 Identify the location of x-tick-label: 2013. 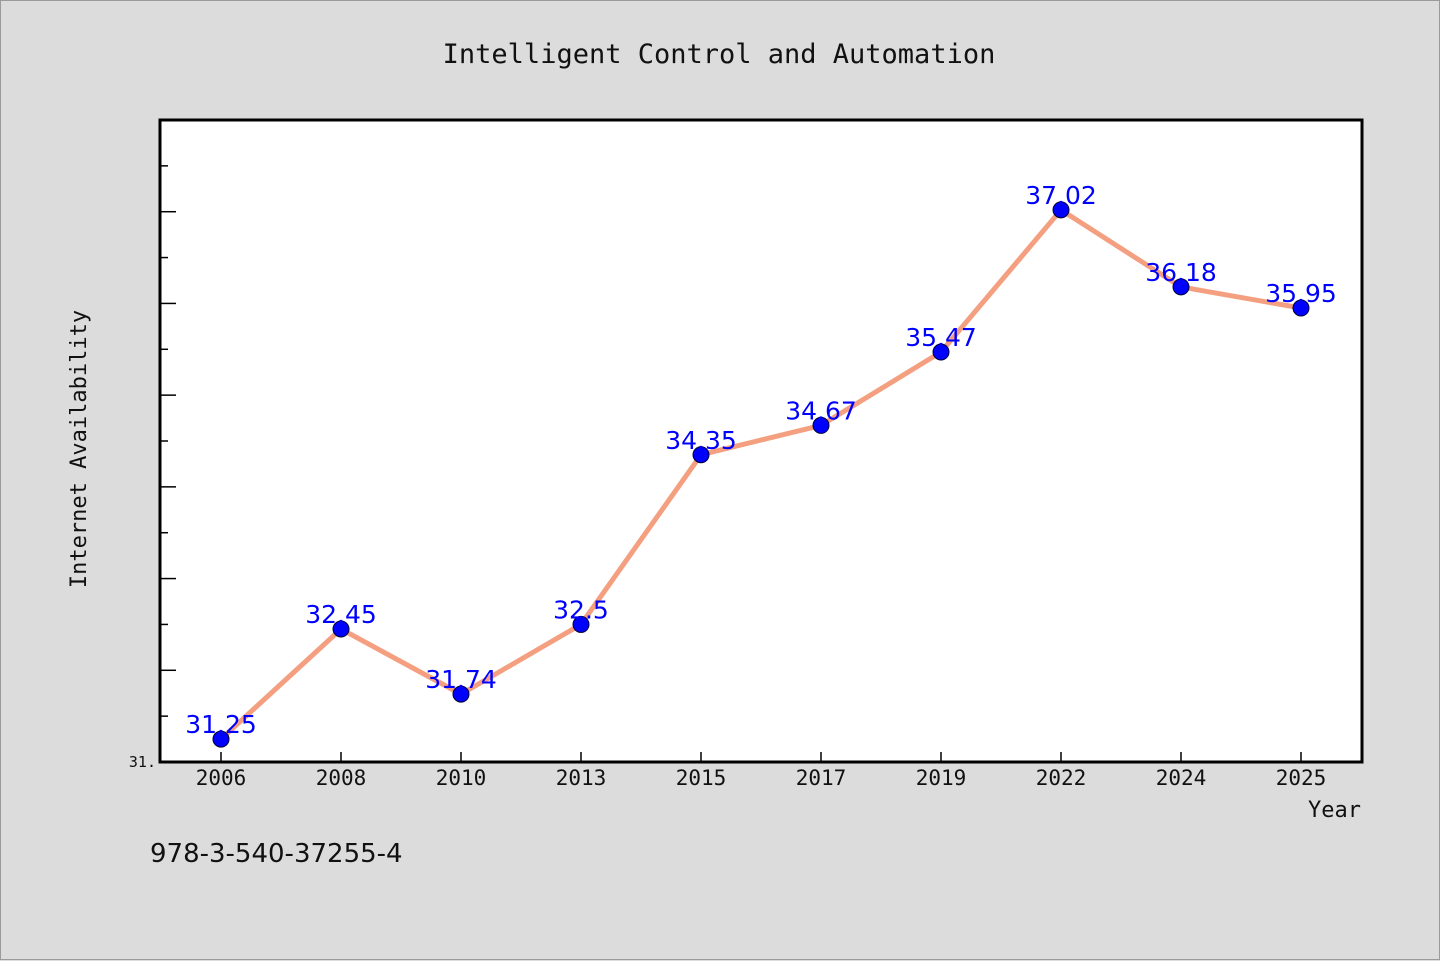
(581, 778).